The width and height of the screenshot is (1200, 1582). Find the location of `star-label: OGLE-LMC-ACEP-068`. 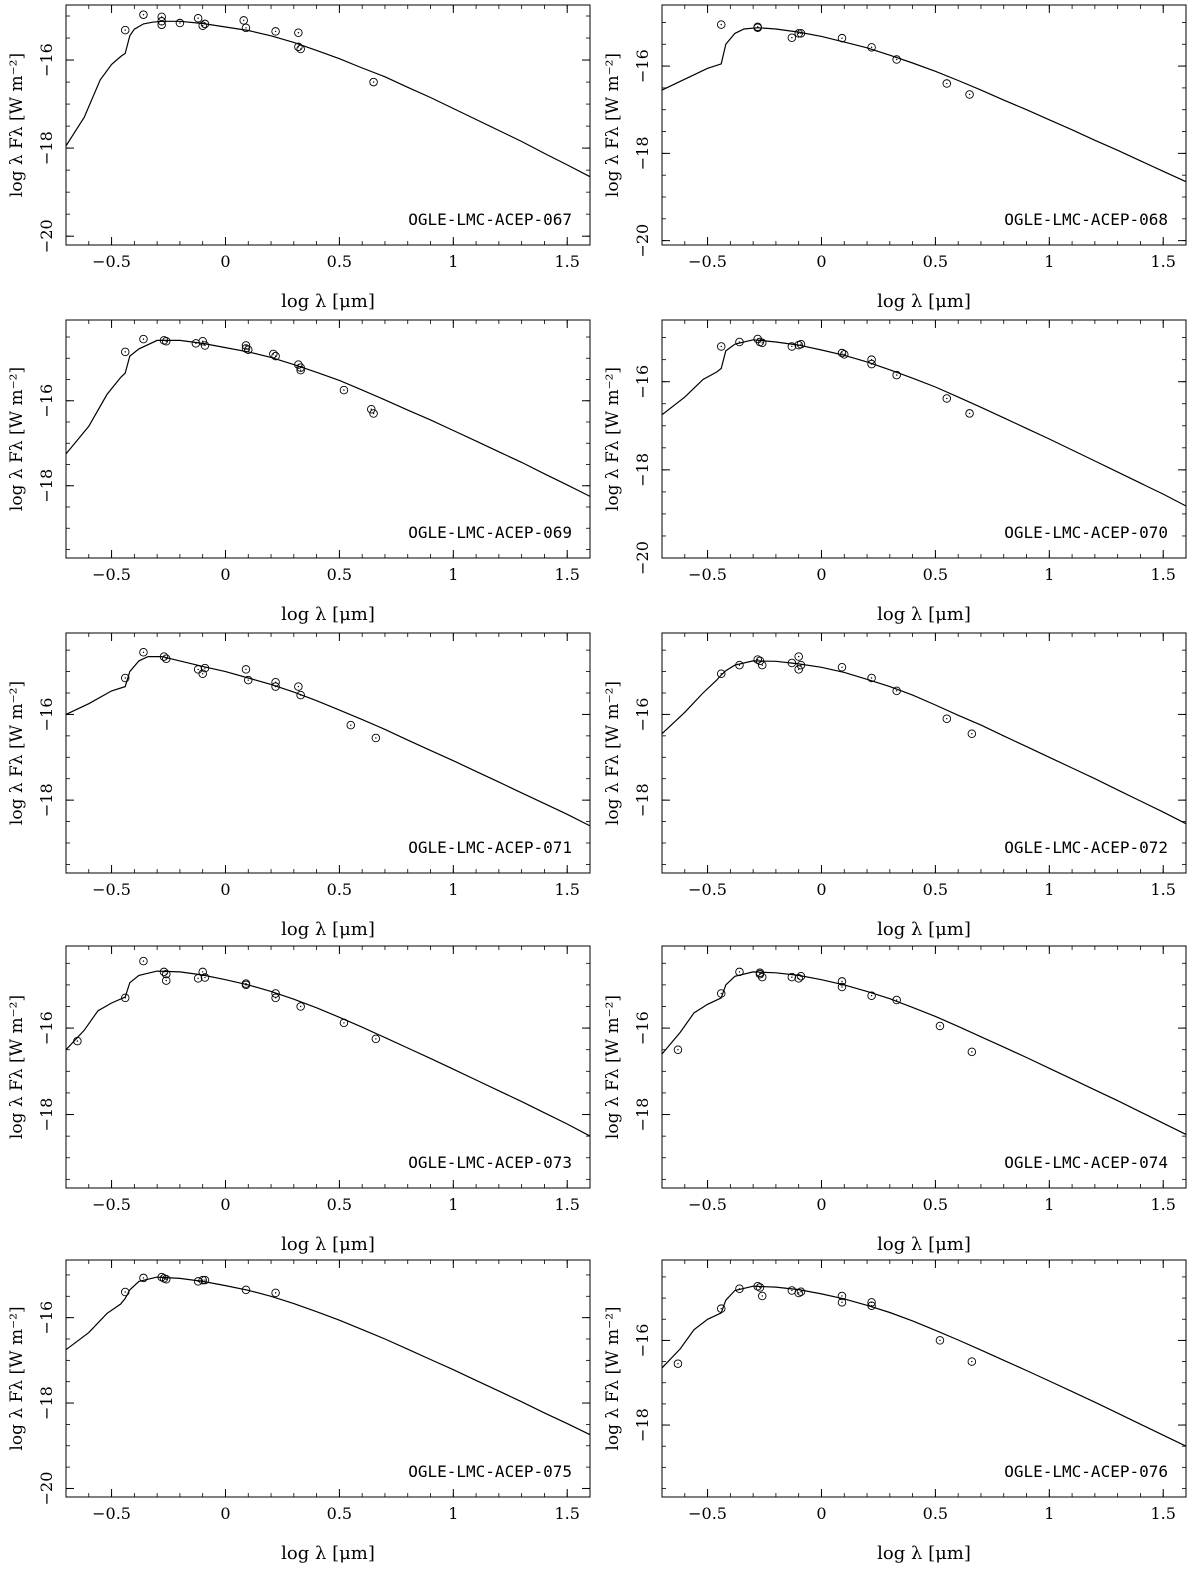

star-label: OGLE-LMC-ACEP-068 is located at coordinates (1086, 219).